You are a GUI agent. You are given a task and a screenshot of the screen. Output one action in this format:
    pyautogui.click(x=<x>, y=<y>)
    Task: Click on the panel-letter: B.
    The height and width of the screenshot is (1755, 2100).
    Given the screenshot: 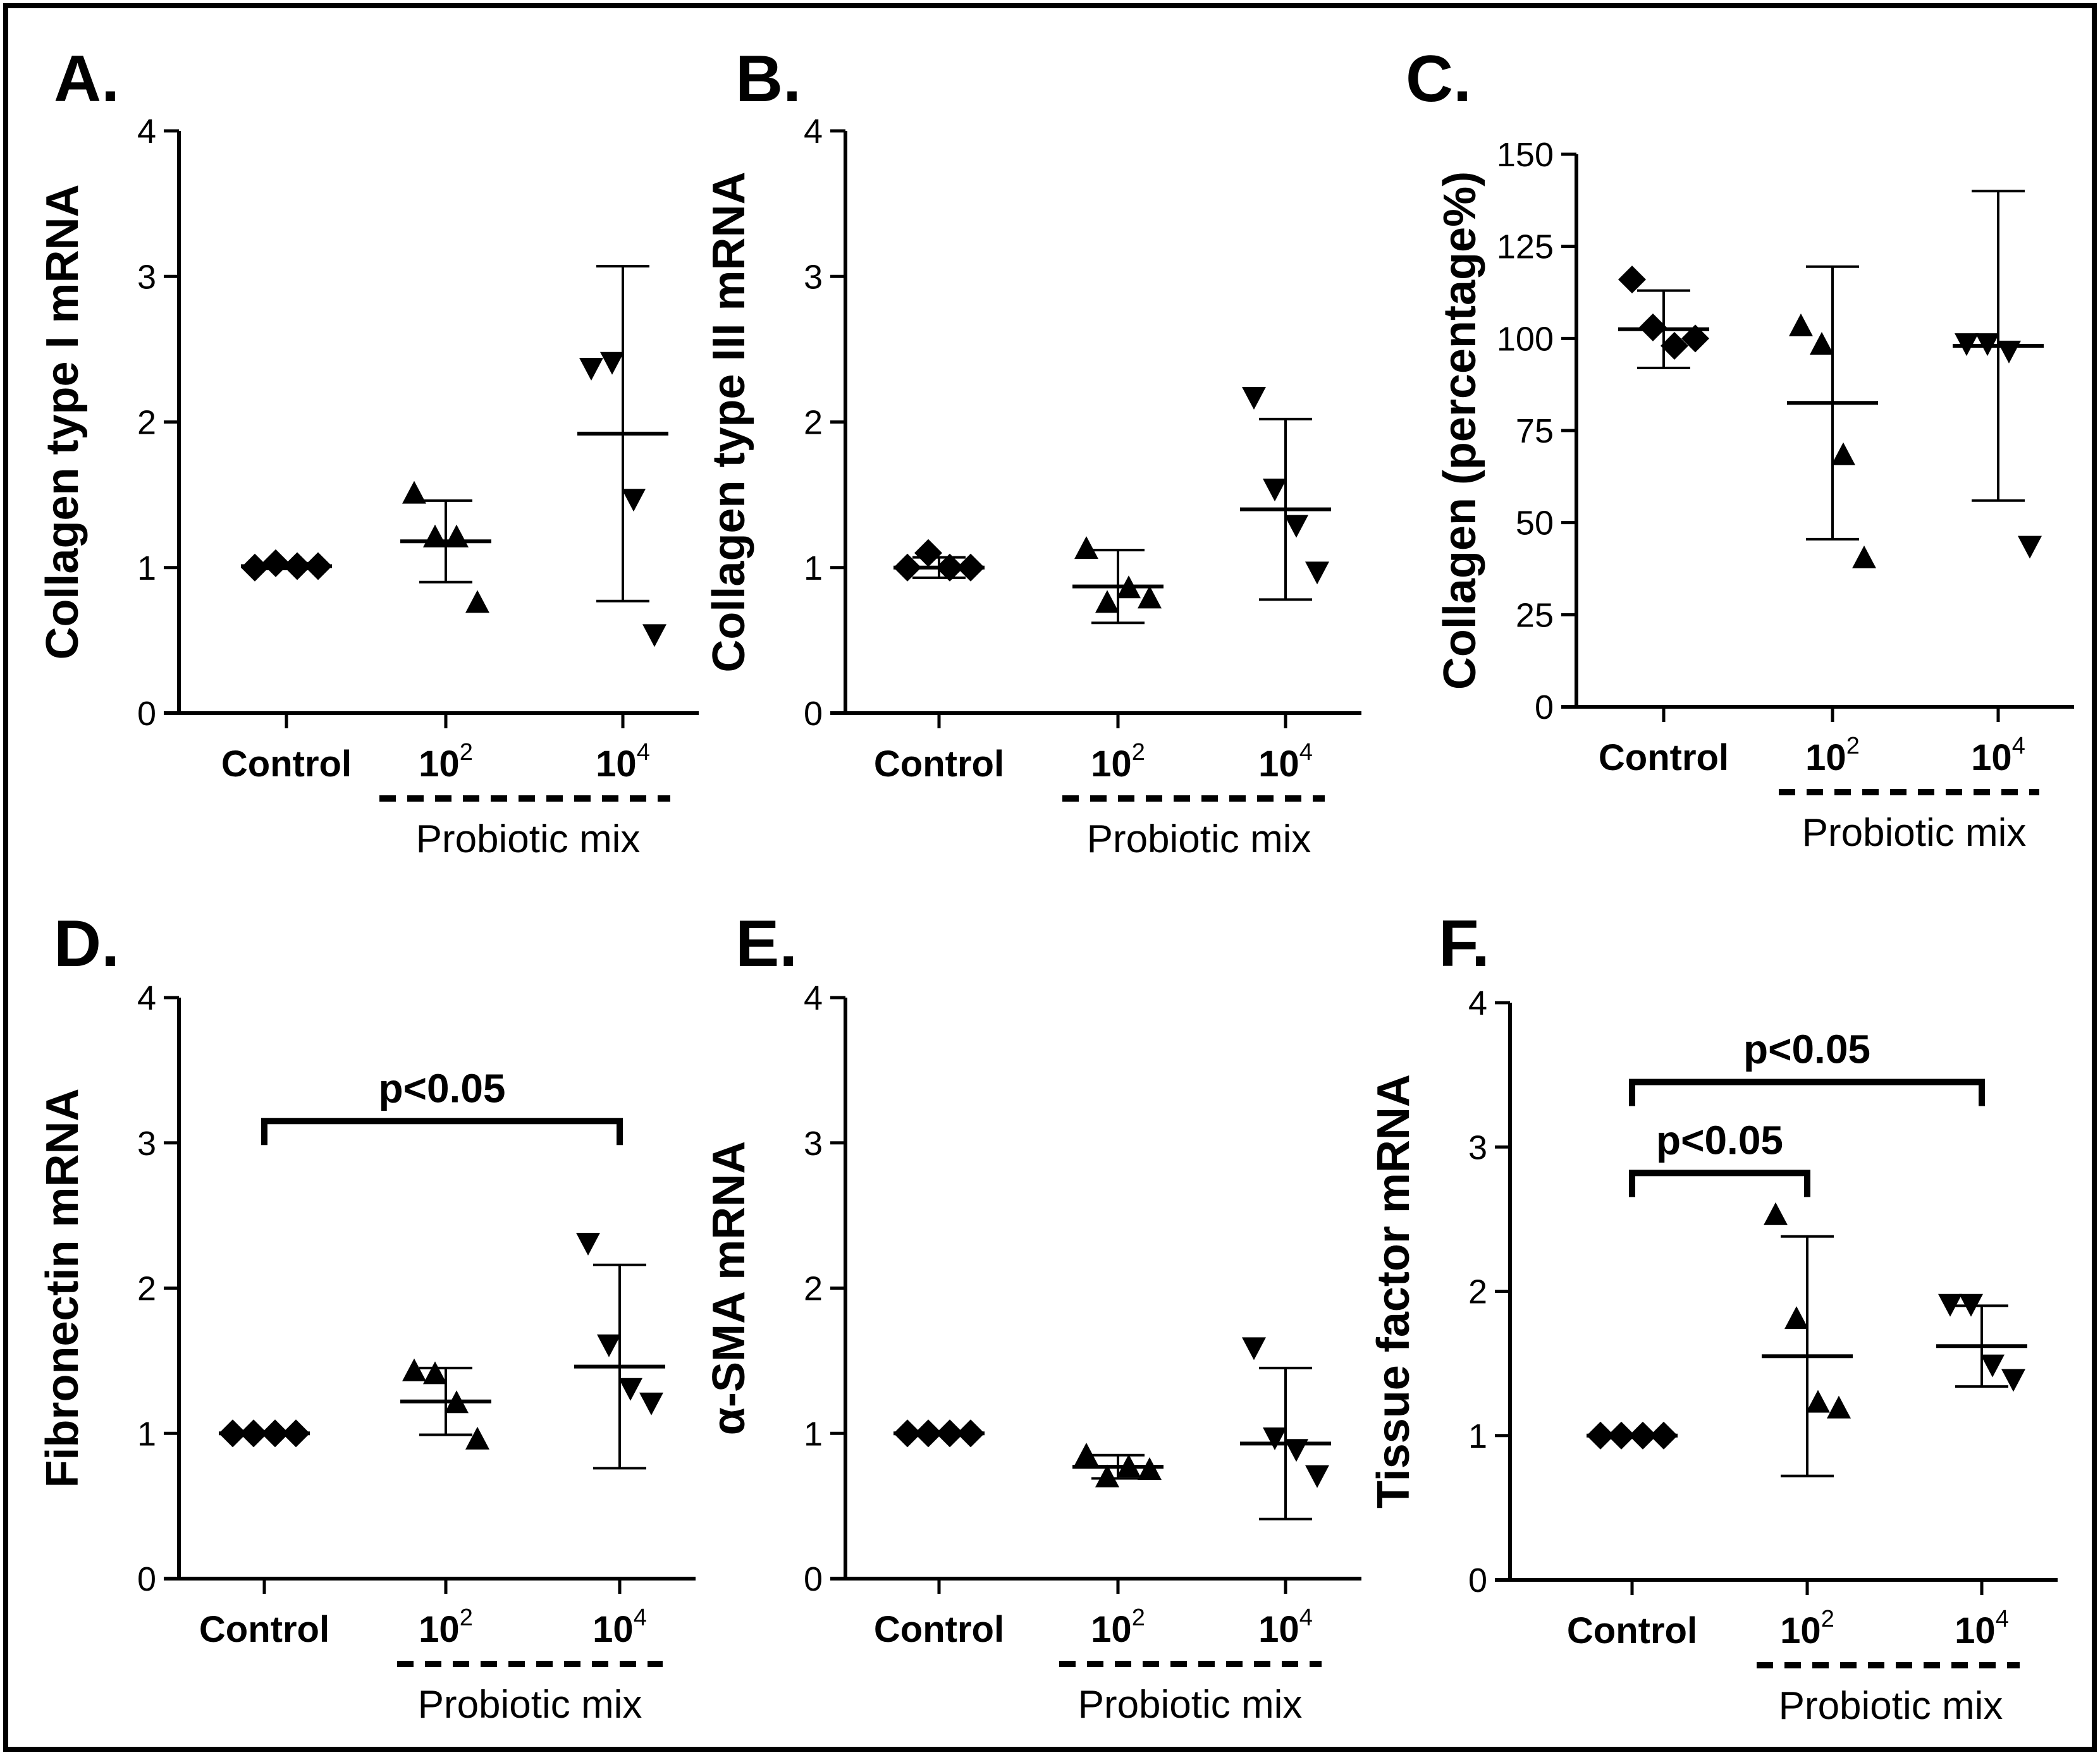 What is the action you would take?
    pyautogui.click(x=768, y=79)
    